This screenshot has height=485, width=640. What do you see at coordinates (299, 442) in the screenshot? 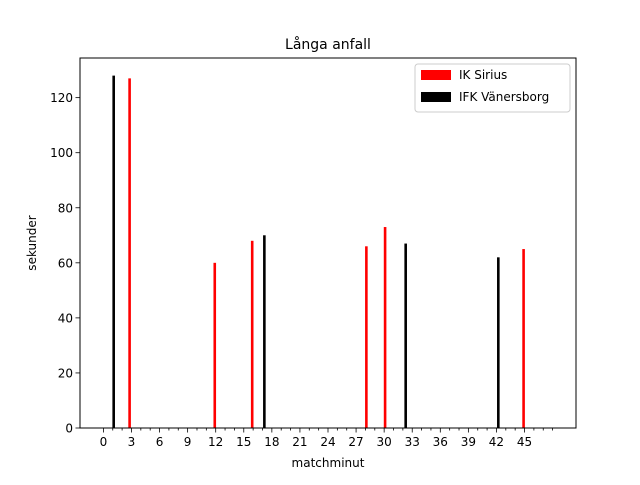
I see `x-tick-label-7: 21` at bounding box center [299, 442].